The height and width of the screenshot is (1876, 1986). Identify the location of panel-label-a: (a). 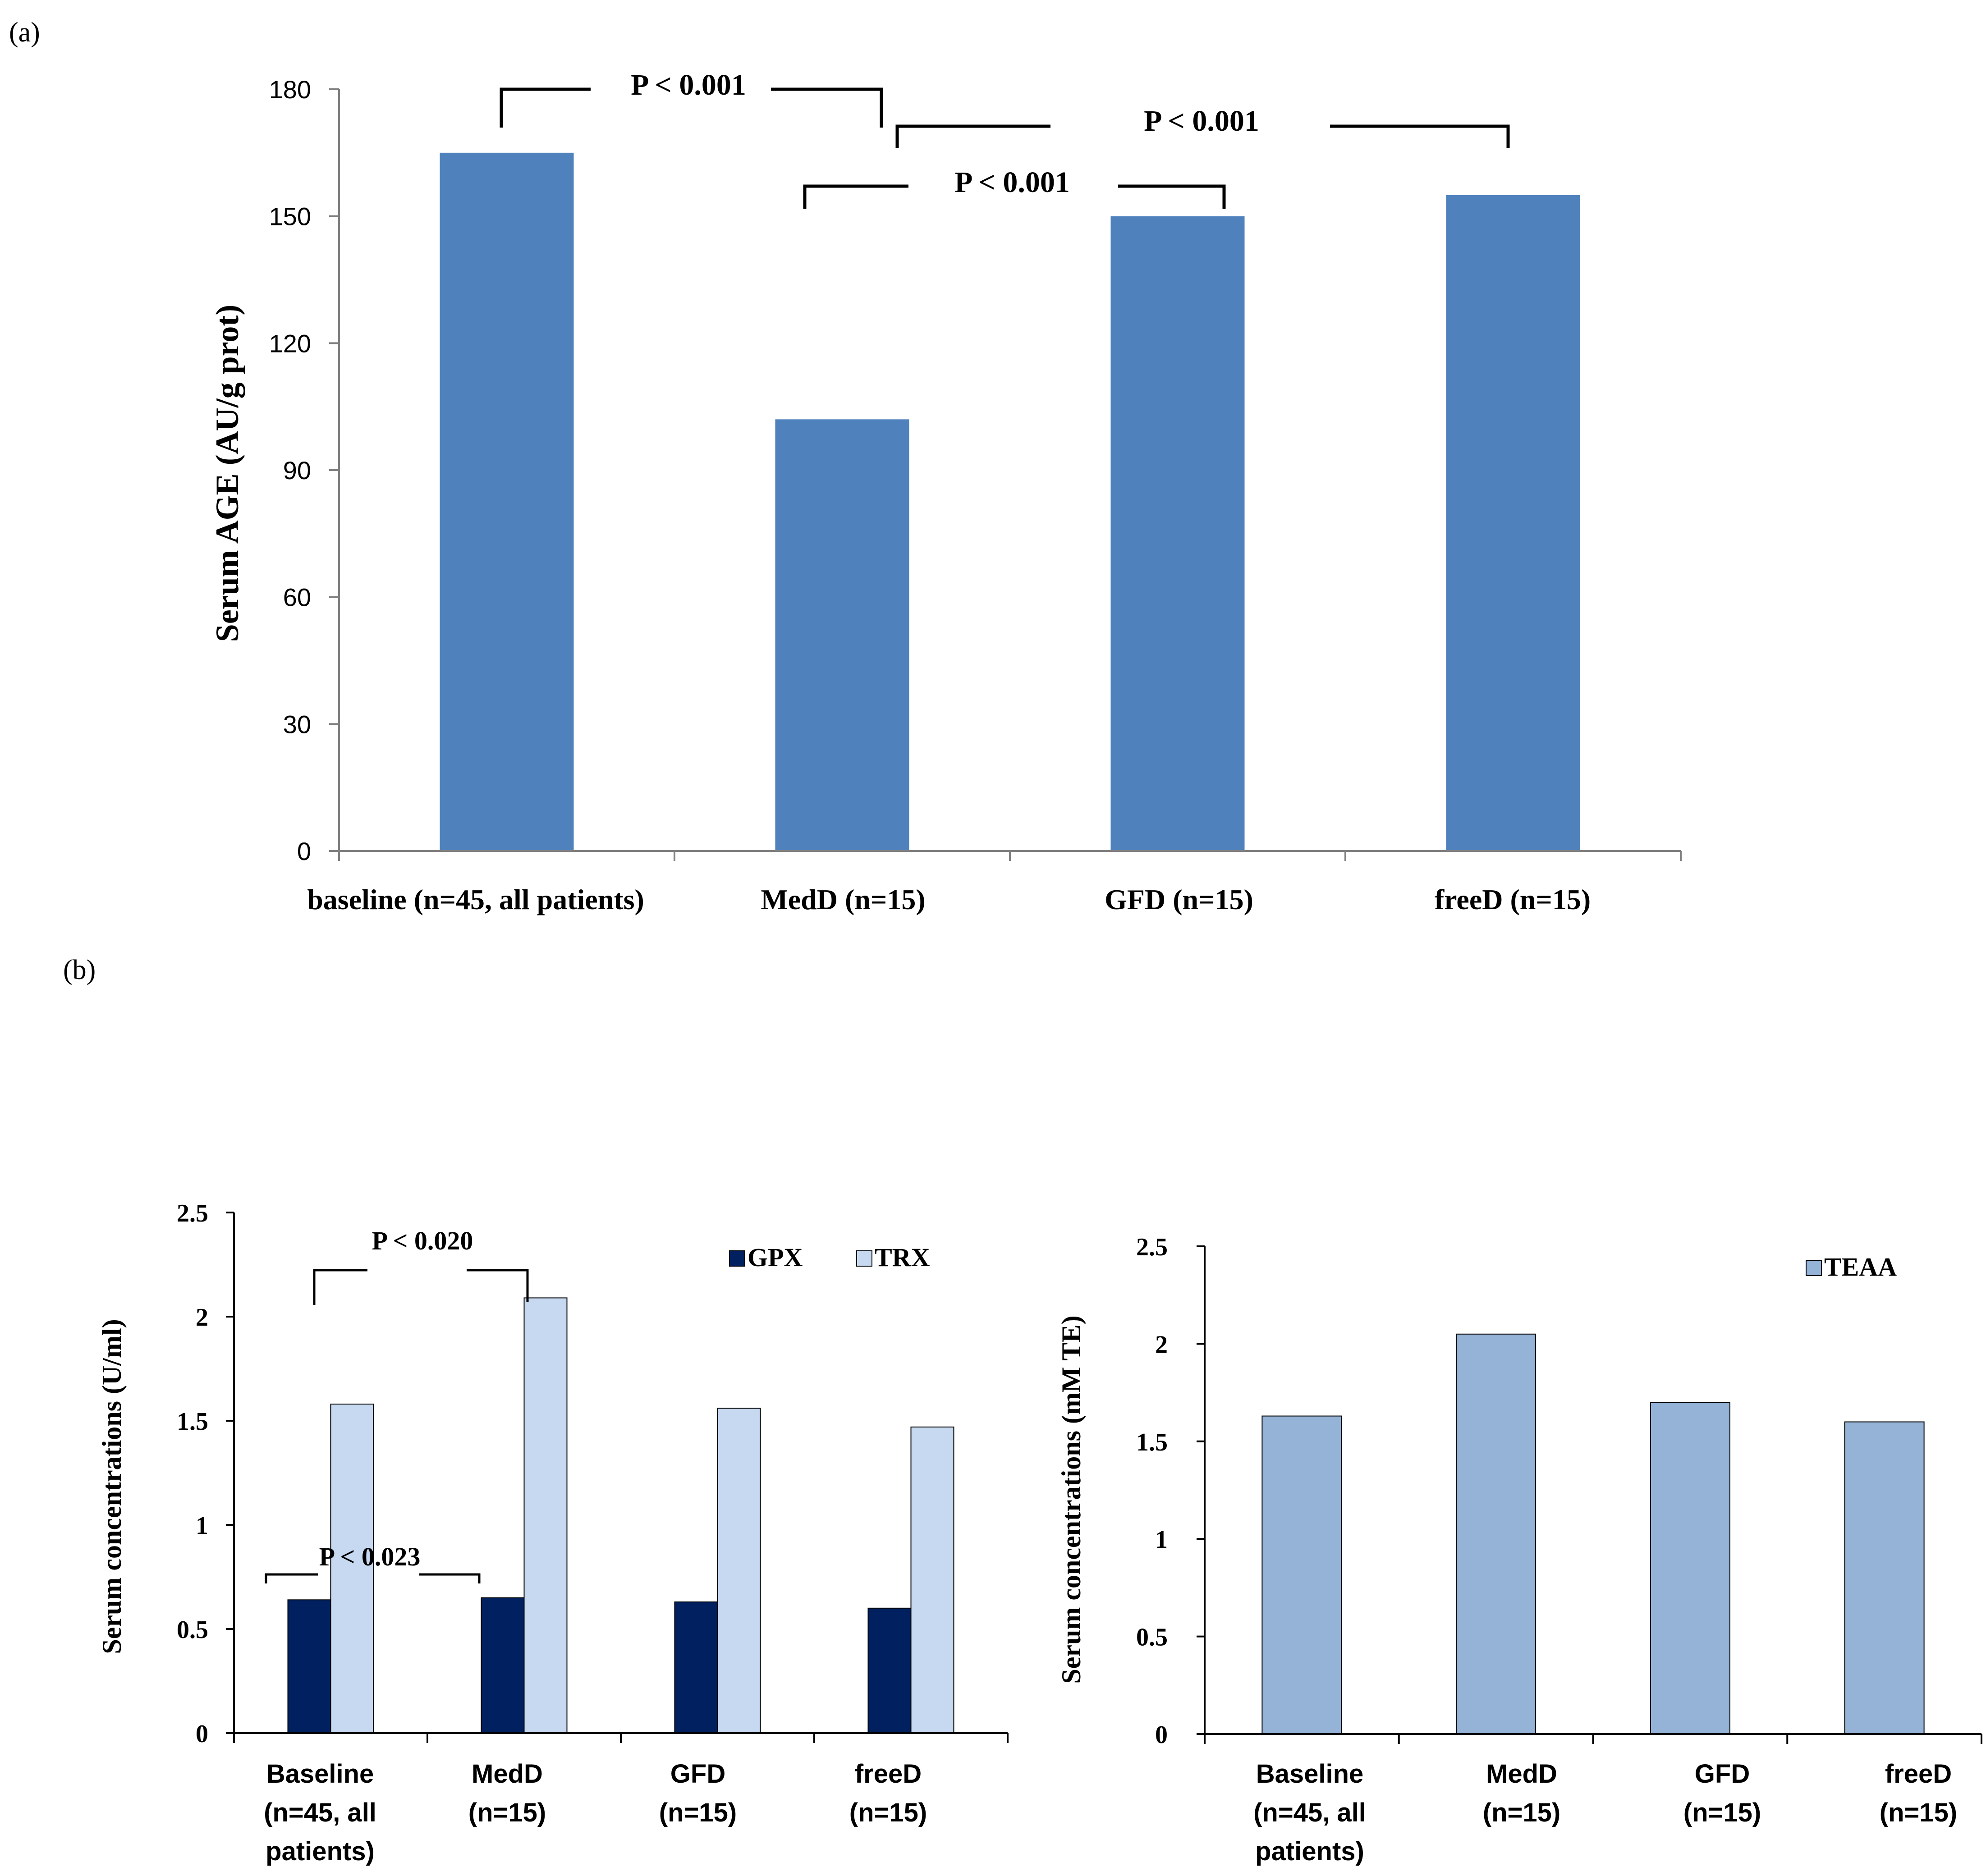
(24, 32).